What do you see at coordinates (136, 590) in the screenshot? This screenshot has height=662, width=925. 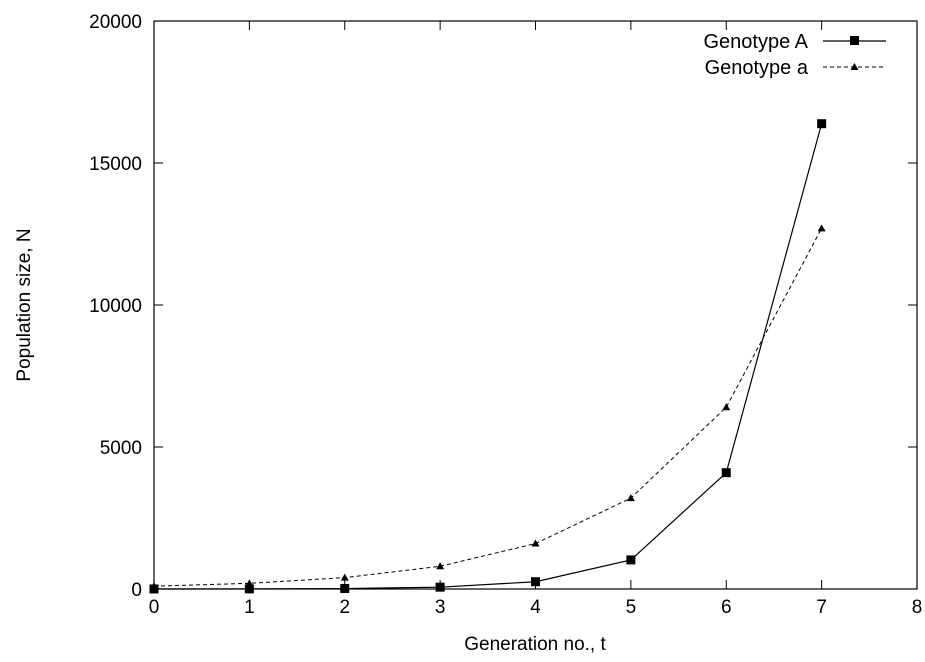 I see `y-tick-label: 0` at bounding box center [136, 590].